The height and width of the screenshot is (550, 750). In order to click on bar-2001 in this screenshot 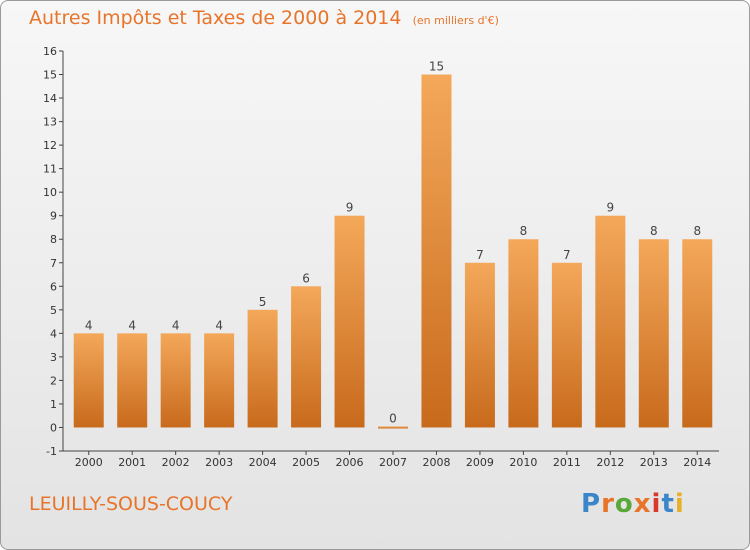, I will do `click(132, 380)`.